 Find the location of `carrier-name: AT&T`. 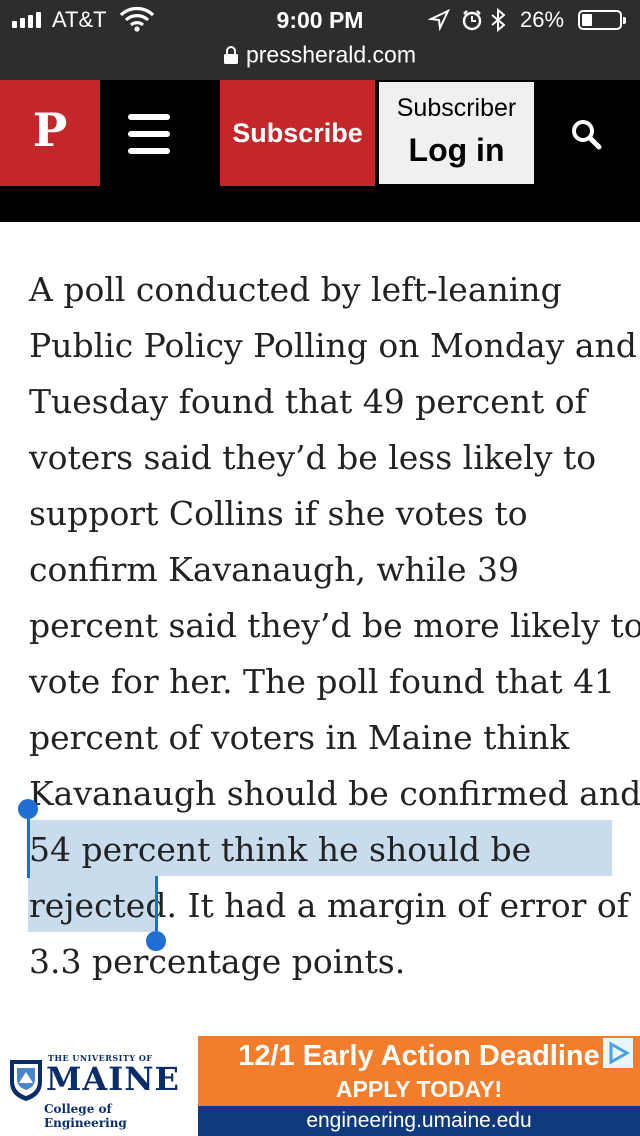

carrier-name: AT&T is located at coordinates (79, 19).